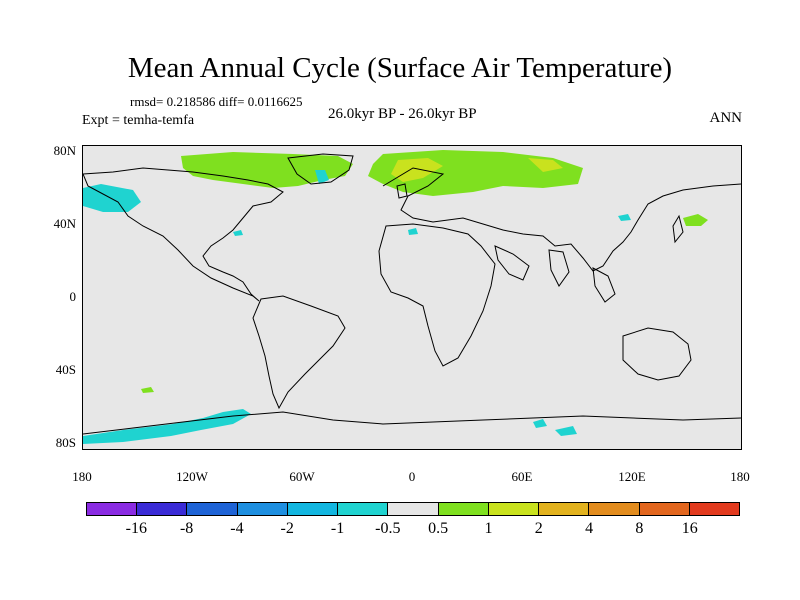  Describe the element at coordinates (237, 528) in the screenshot. I see `colorbar-label: -4` at that location.